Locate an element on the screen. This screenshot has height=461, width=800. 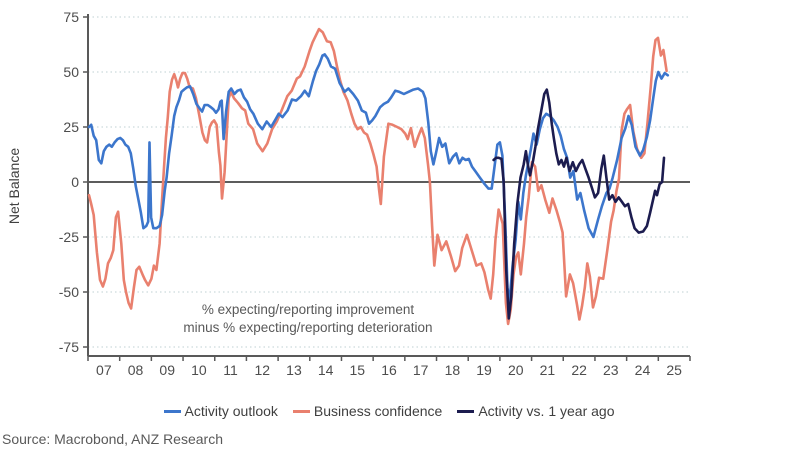
legend-item-business-confidence: Business confidence is located at coordinates (367, 411).